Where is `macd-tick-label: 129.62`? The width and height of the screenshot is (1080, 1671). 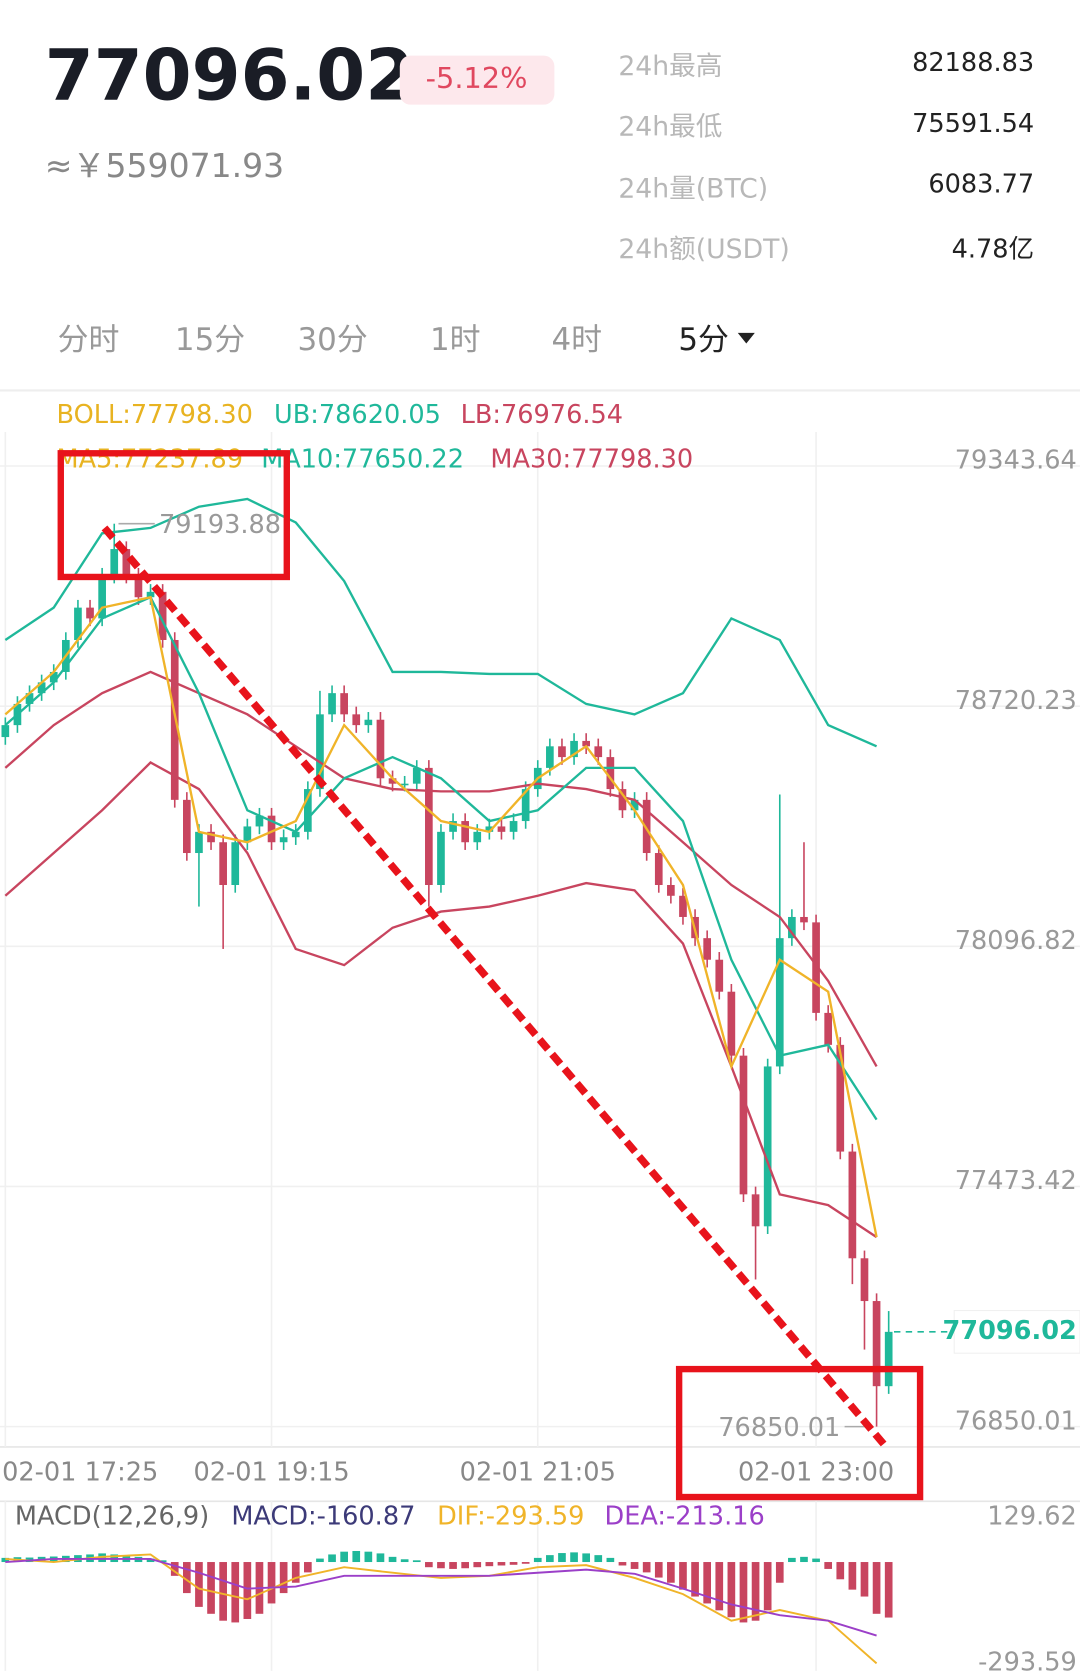
macd-tick-label: 129.62 is located at coordinates (1032, 1516).